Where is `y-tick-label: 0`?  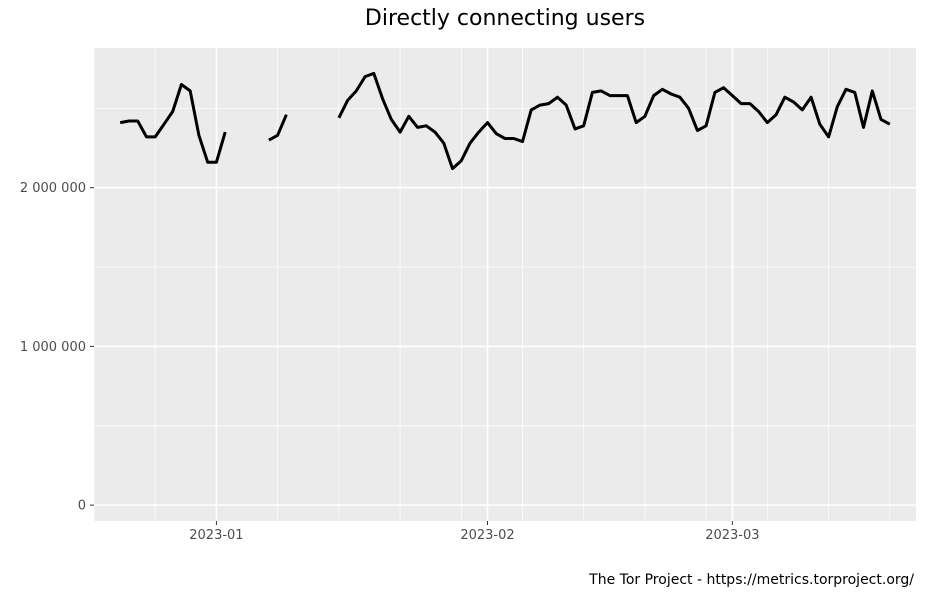
y-tick-label: 0 is located at coordinates (82, 506).